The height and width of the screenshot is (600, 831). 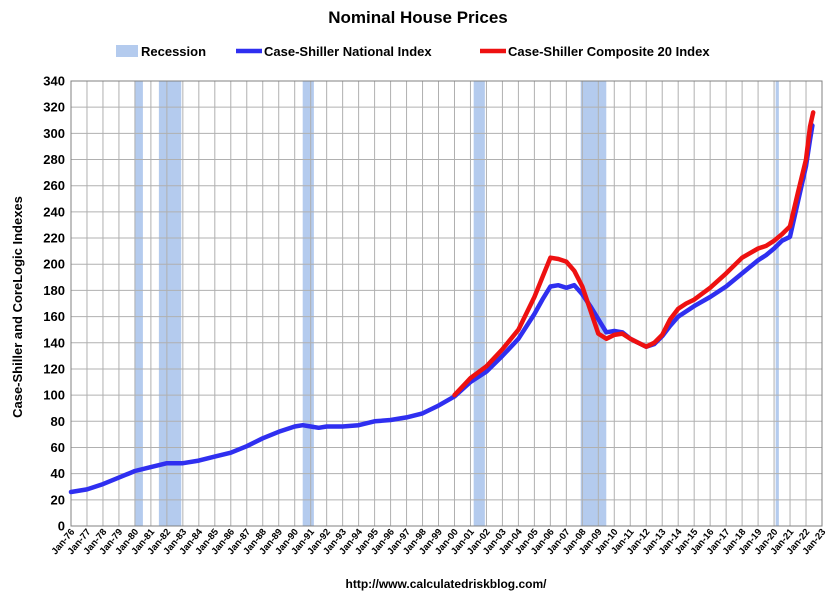 What do you see at coordinates (348, 51) in the screenshot?
I see `legend-label: Case-Shiller National Index` at bounding box center [348, 51].